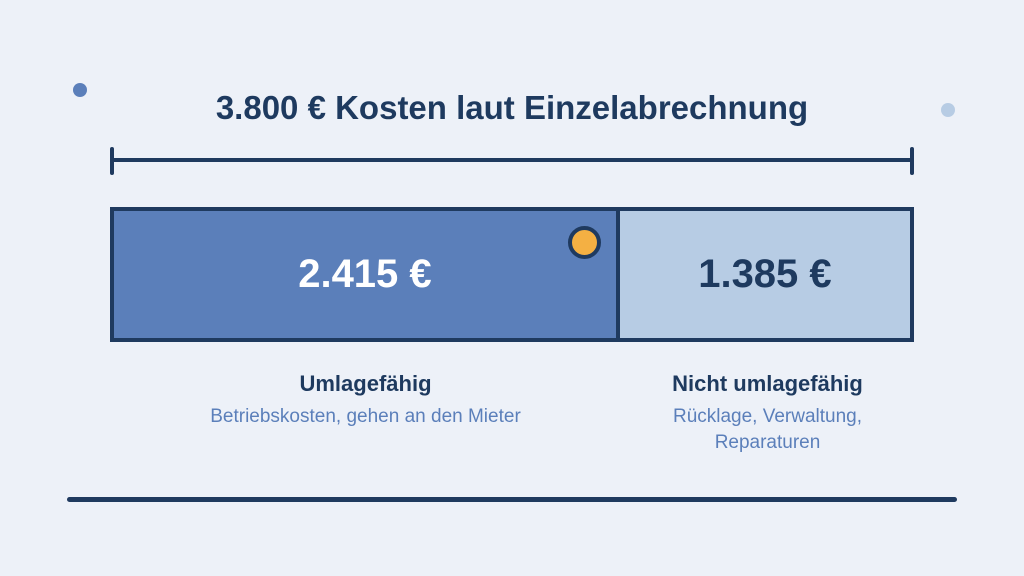 The height and width of the screenshot is (576, 1024). Describe the element at coordinates (365, 383) in the screenshot. I see `label-heading-umlagefaehig: Umlagefähig` at that location.